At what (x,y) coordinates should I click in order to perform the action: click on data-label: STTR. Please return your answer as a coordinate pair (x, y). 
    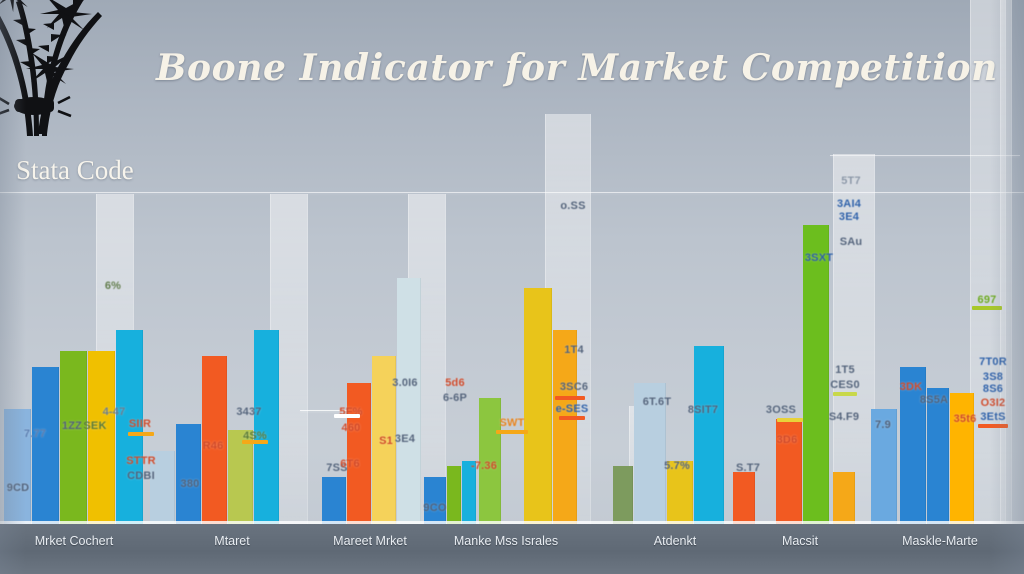
    Looking at the image, I should click on (141, 461).